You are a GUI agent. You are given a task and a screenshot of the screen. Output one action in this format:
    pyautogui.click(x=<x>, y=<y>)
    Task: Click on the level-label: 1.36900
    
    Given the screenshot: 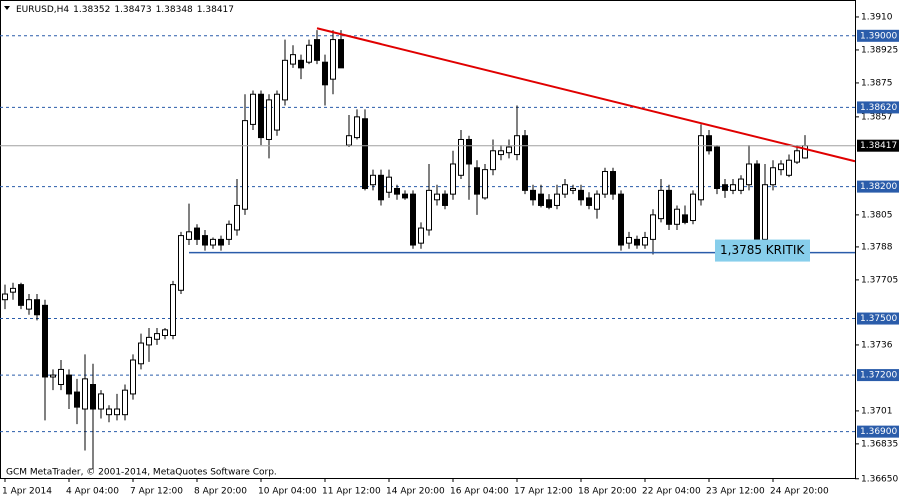 What is the action you would take?
    pyautogui.click(x=878, y=432)
    